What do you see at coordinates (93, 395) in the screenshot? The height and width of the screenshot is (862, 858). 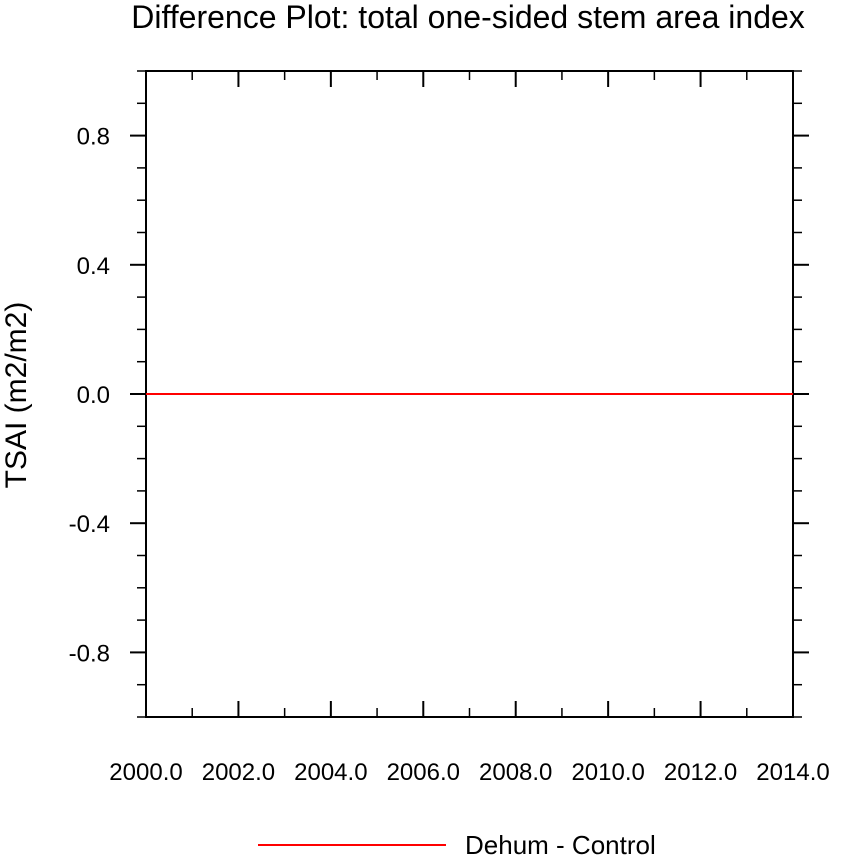 I see `y-tick-label: 0.0` at bounding box center [93, 395].